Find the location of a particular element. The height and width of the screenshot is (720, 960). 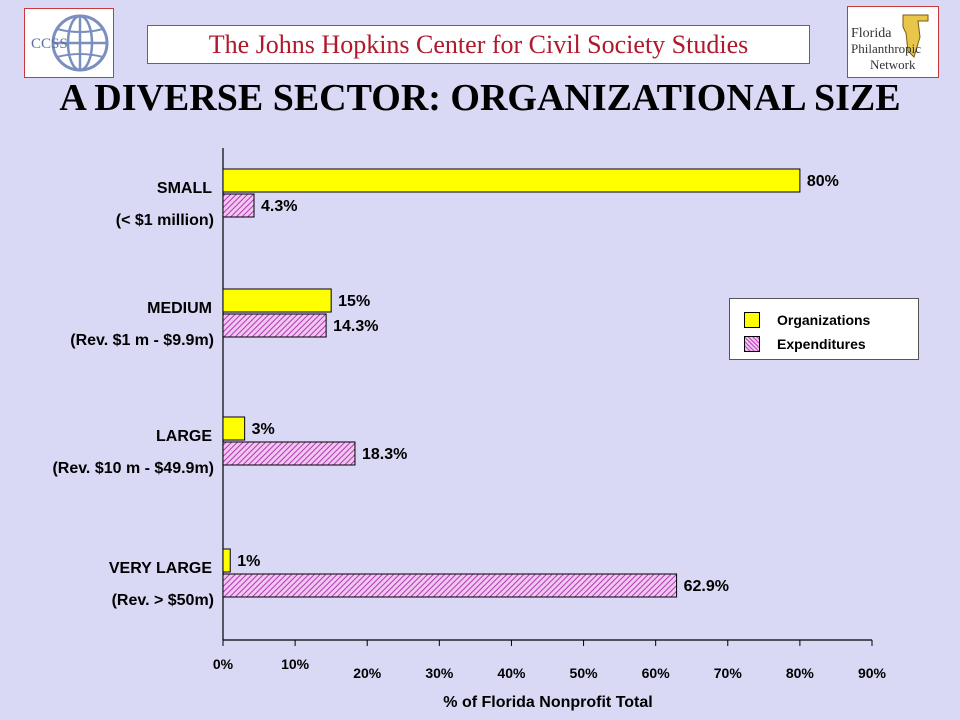

bar-value-label: 80% is located at coordinates (823, 181).